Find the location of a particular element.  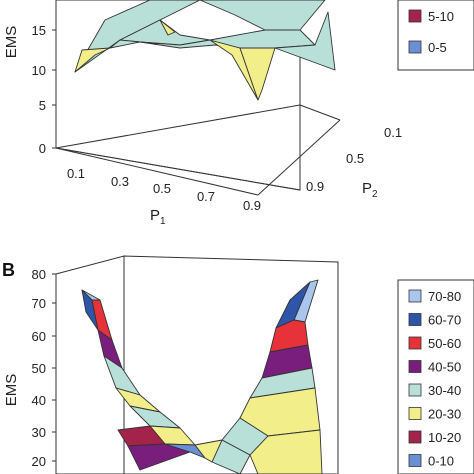

panel-a-legend-label: 0-5 is located at coordinates (437, 47).